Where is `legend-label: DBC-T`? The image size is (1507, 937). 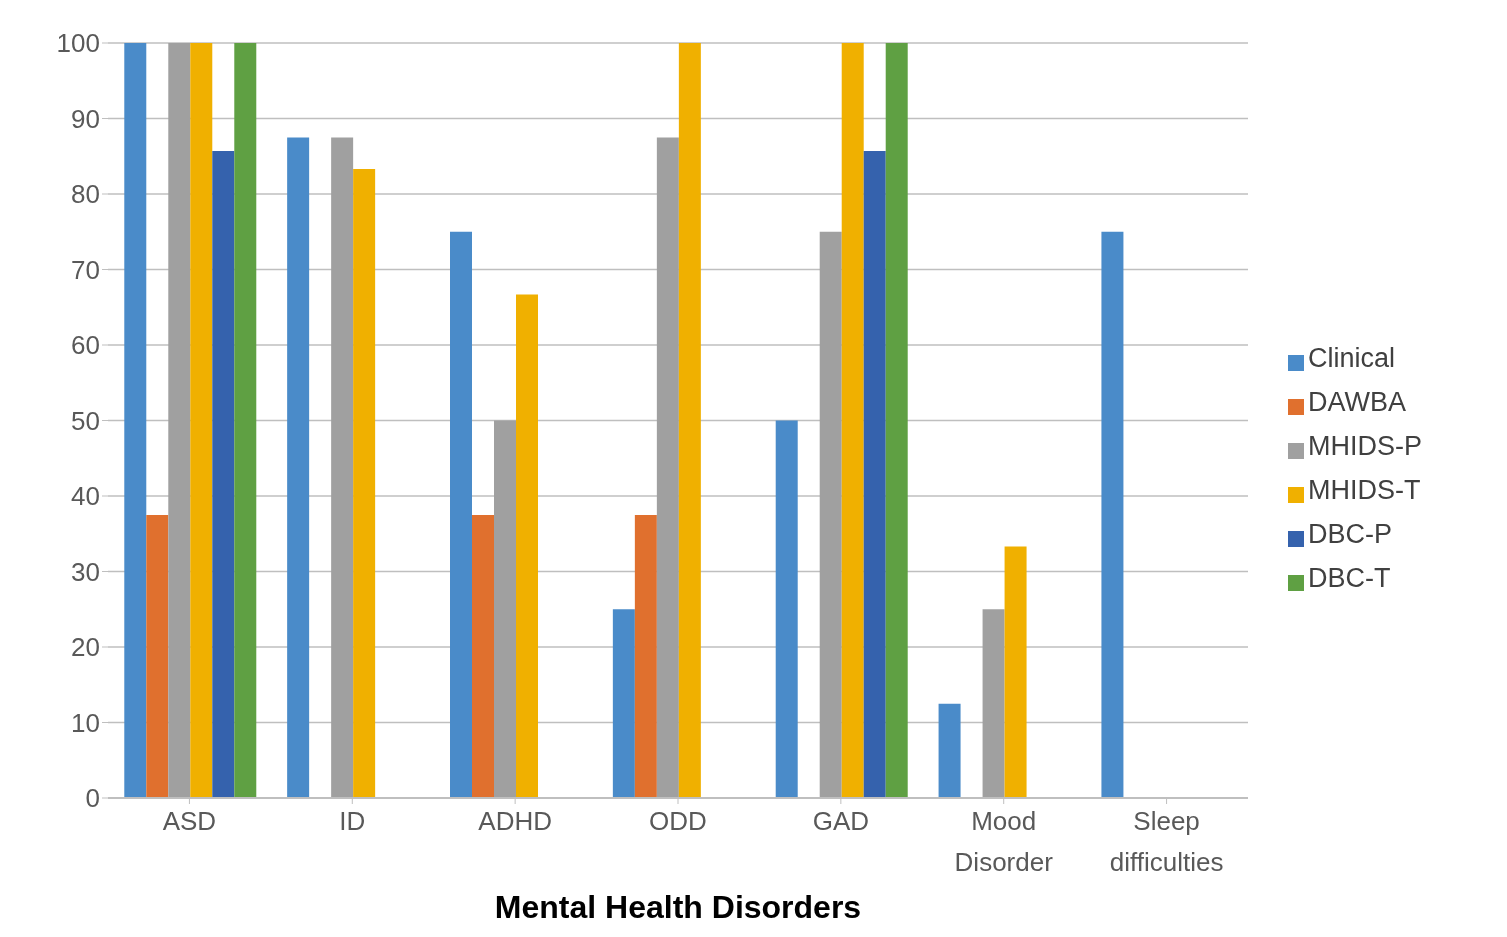
legend-label: DBC-T is located at coordinates (1349, 578).